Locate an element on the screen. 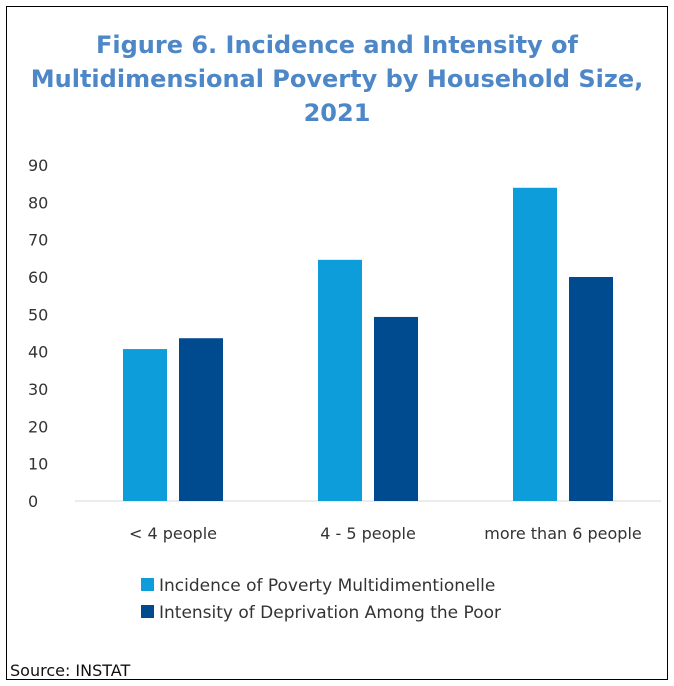 This screenshot has height=686, width=674. y-tick-label: 90 is located at coordinates (38, 165).